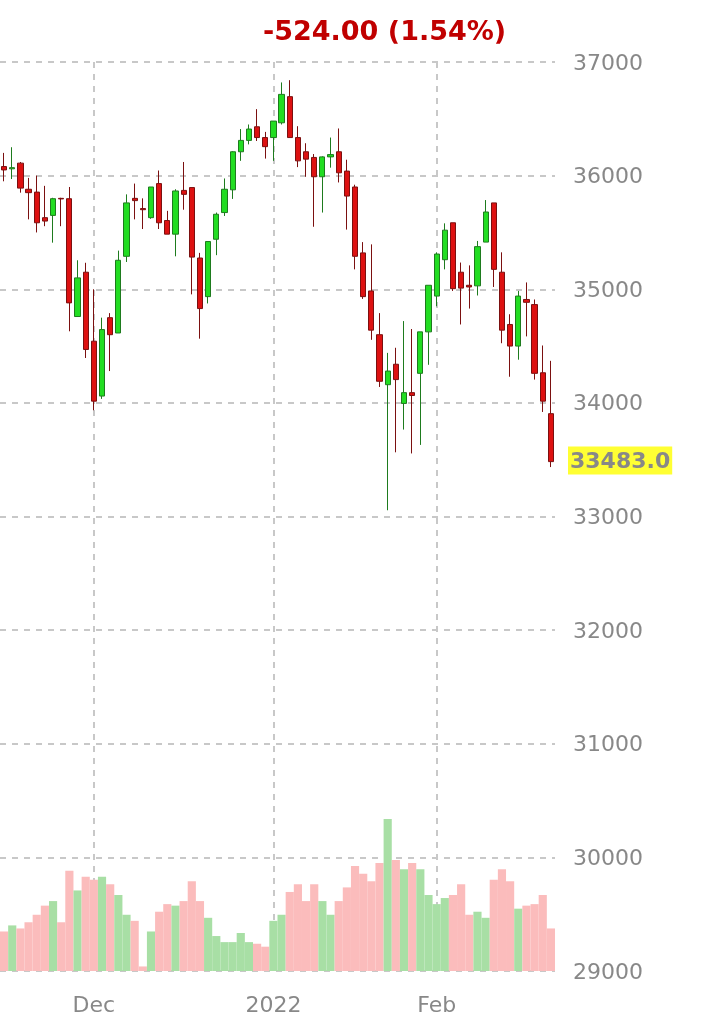  I want to click on y-tick-label: 31000, so click(608, 744).